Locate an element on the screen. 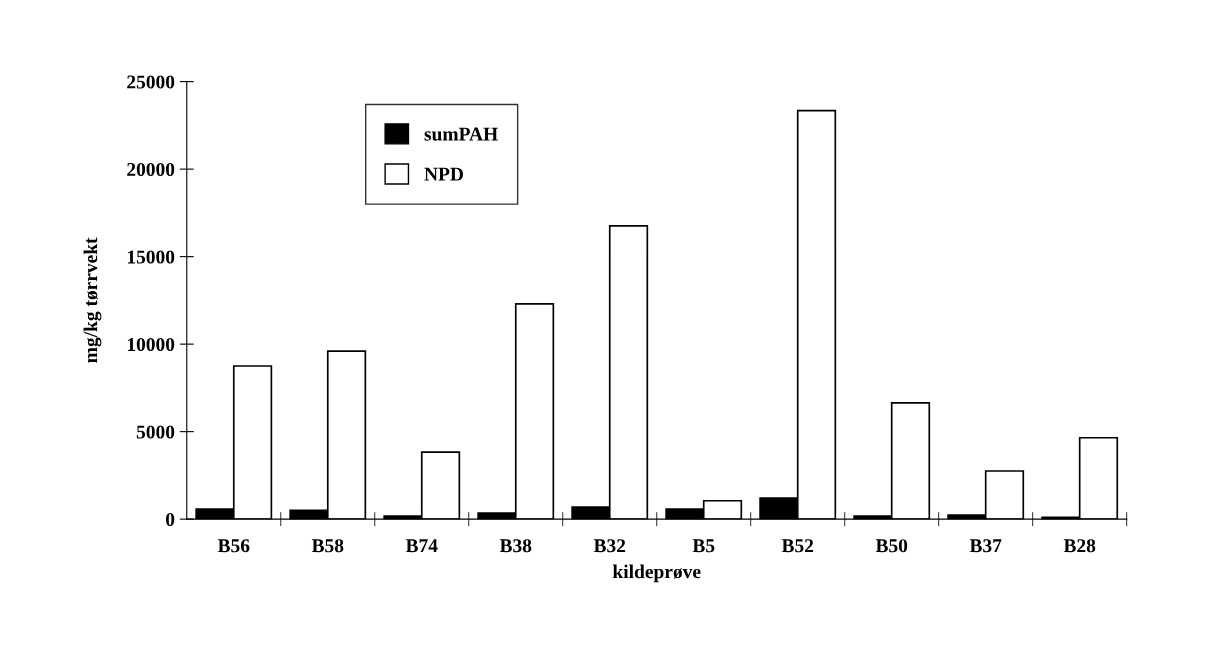 This screenshot has width=1205, height=653. y-tick-label: 0 is located at coordinates (170, 519).